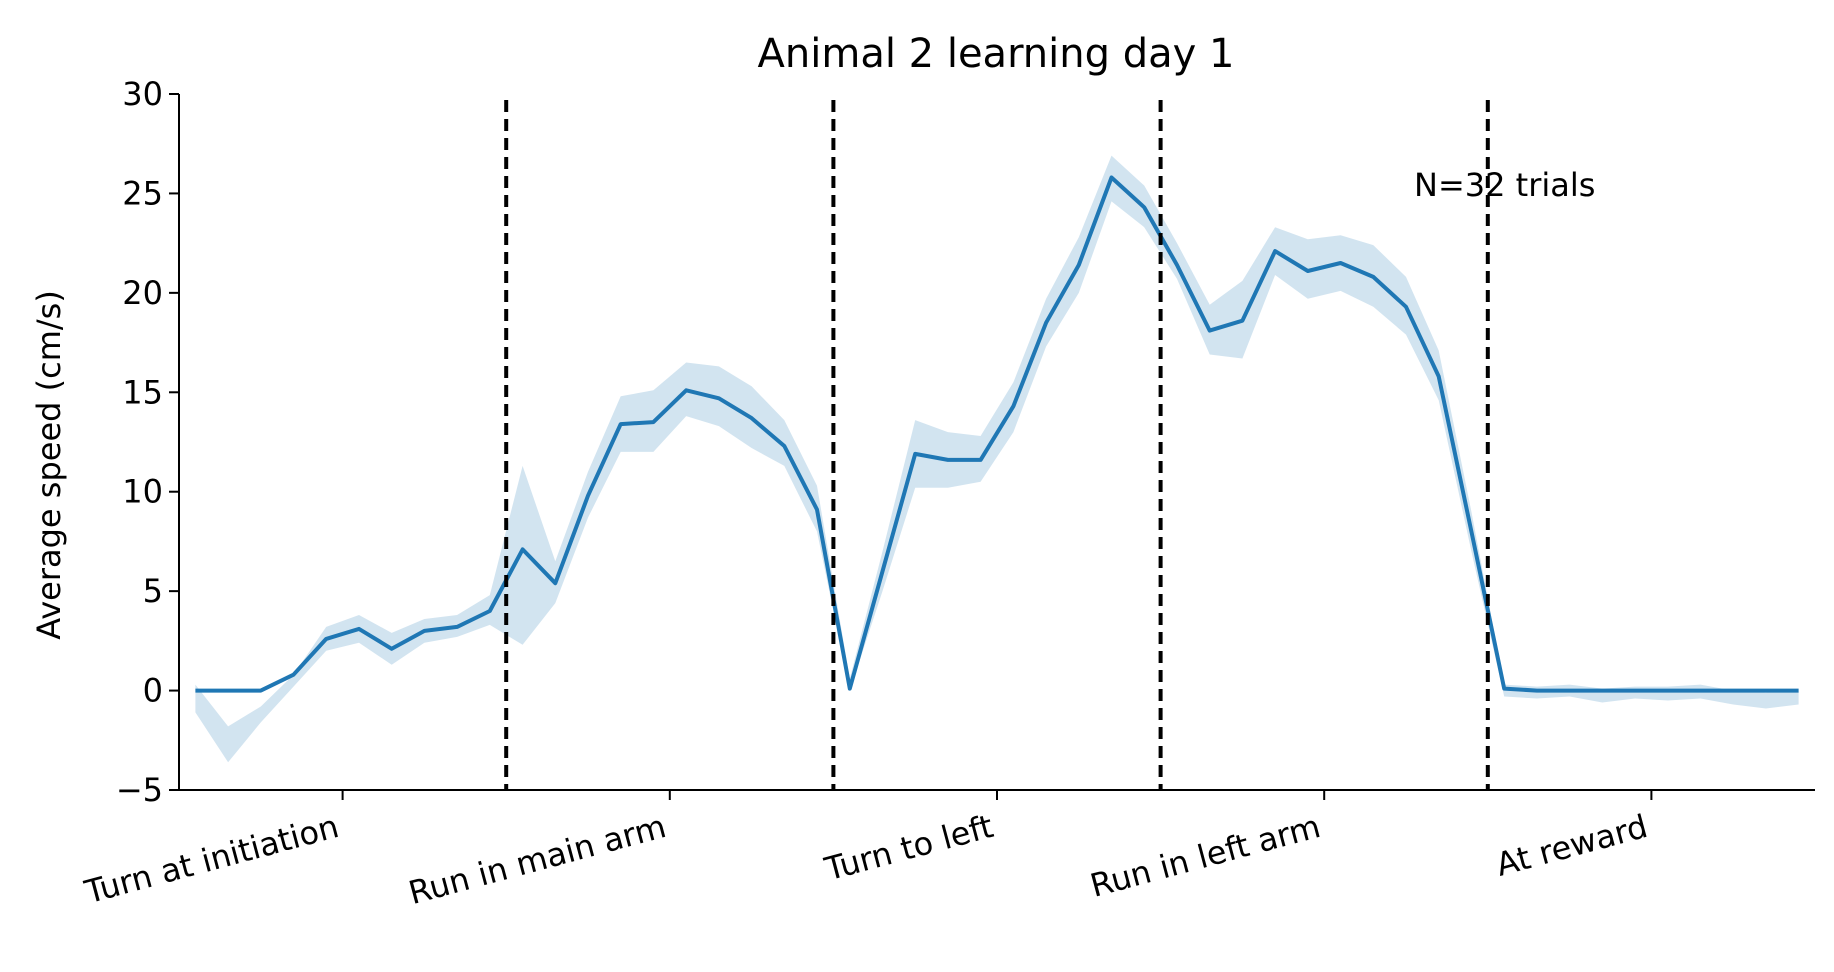 This screenshot has width=1834, height=972. I want to click on y-tick-label: 15, so click(142, 392).